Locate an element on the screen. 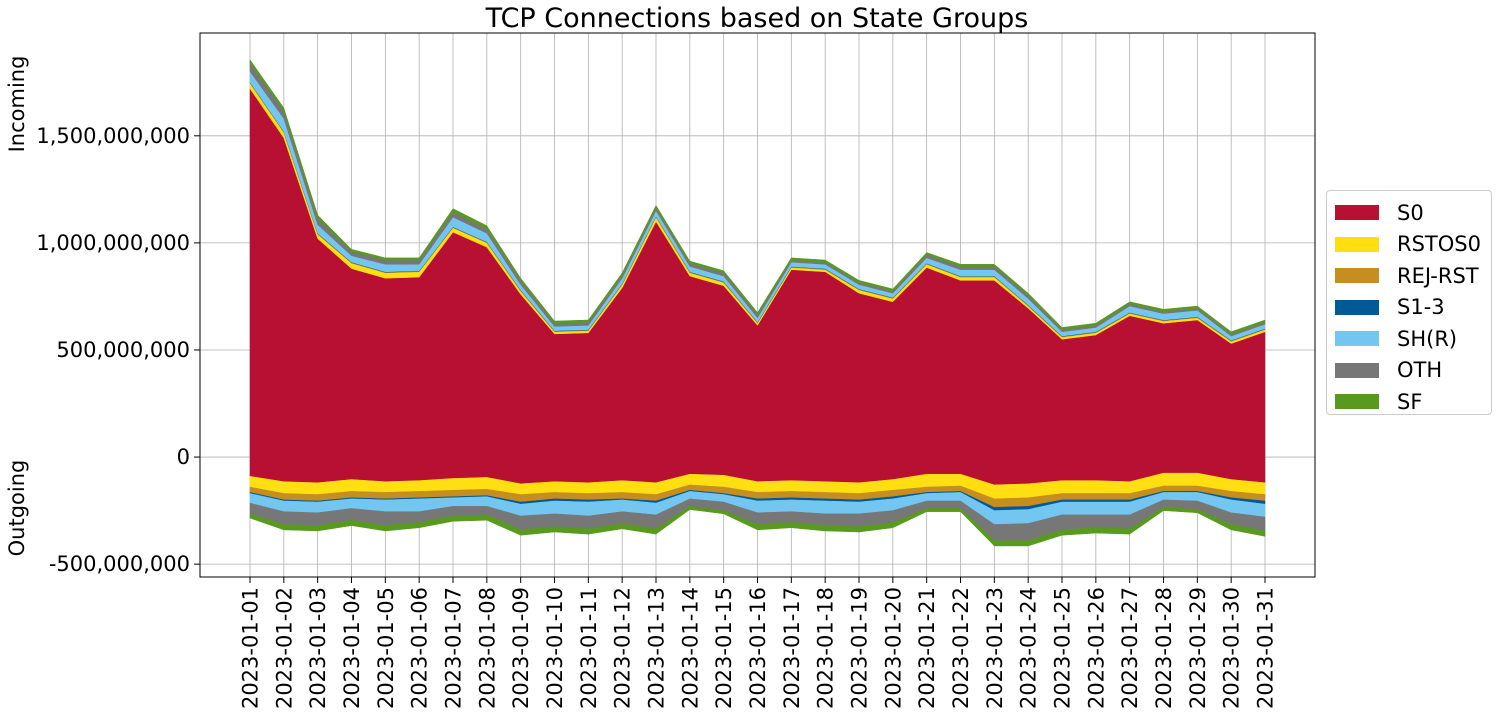  x-tick-label: 2023-01-27 is located at coordinates (1130, 648).